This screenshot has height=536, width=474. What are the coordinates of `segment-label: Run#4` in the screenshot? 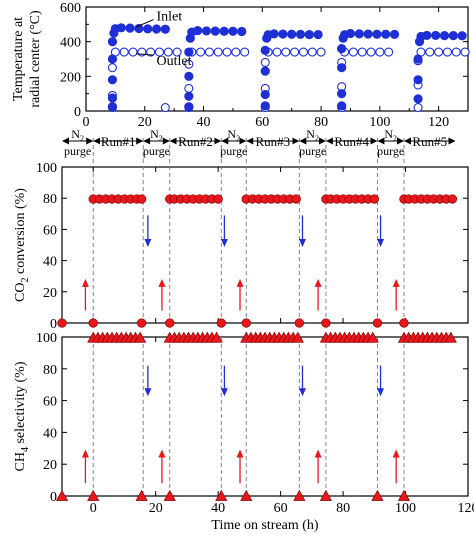 It's located at (351, 141).